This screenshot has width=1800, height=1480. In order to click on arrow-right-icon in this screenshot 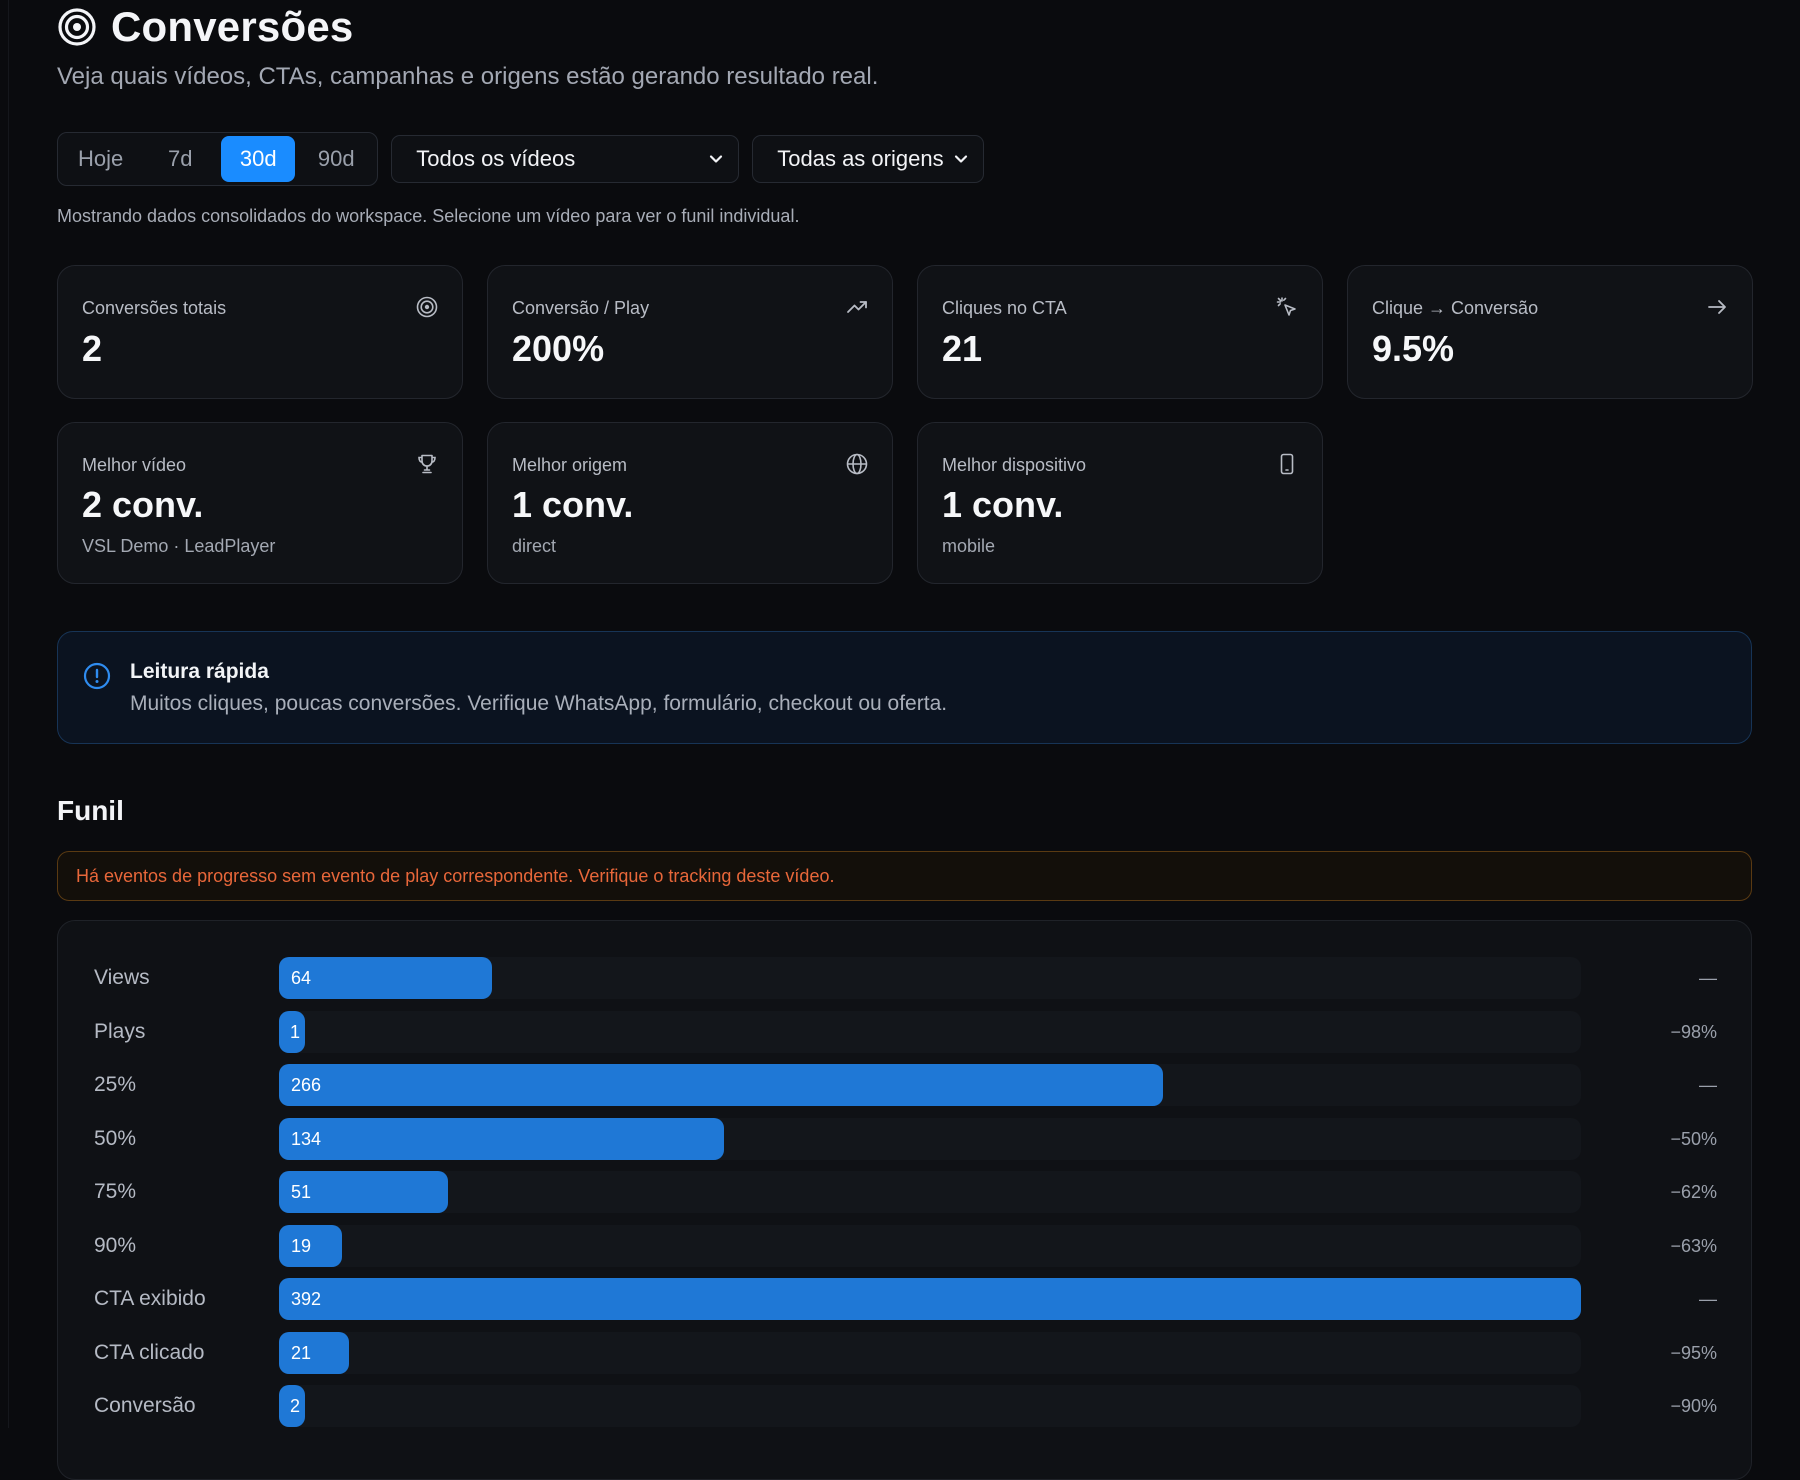, I will do `click(1717, 307)`.